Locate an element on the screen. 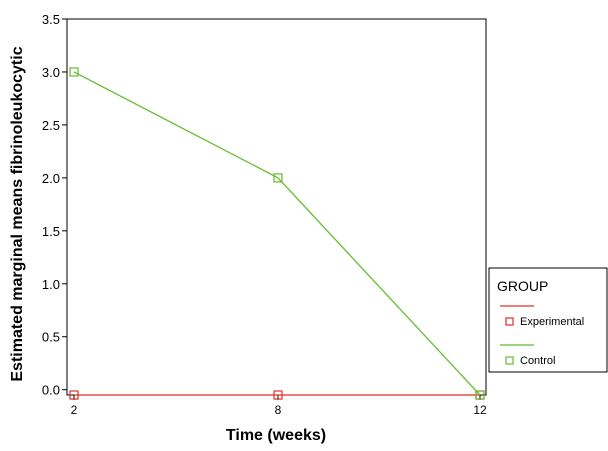 This screenshot has height=451, width=608. legend-marker-control is located at coordinates (509, 360).